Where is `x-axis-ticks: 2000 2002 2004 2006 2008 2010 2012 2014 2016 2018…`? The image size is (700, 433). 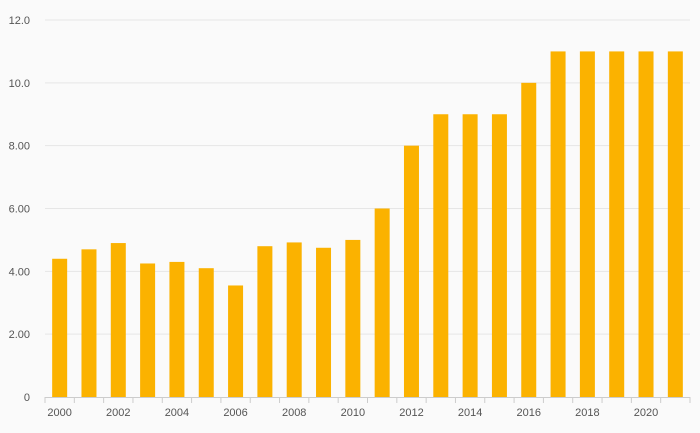 x-axis-ticks: 2000 2002 2004 2006 2008 2010 2012 2014 2016 2018… is located at coordinates (352, 413).